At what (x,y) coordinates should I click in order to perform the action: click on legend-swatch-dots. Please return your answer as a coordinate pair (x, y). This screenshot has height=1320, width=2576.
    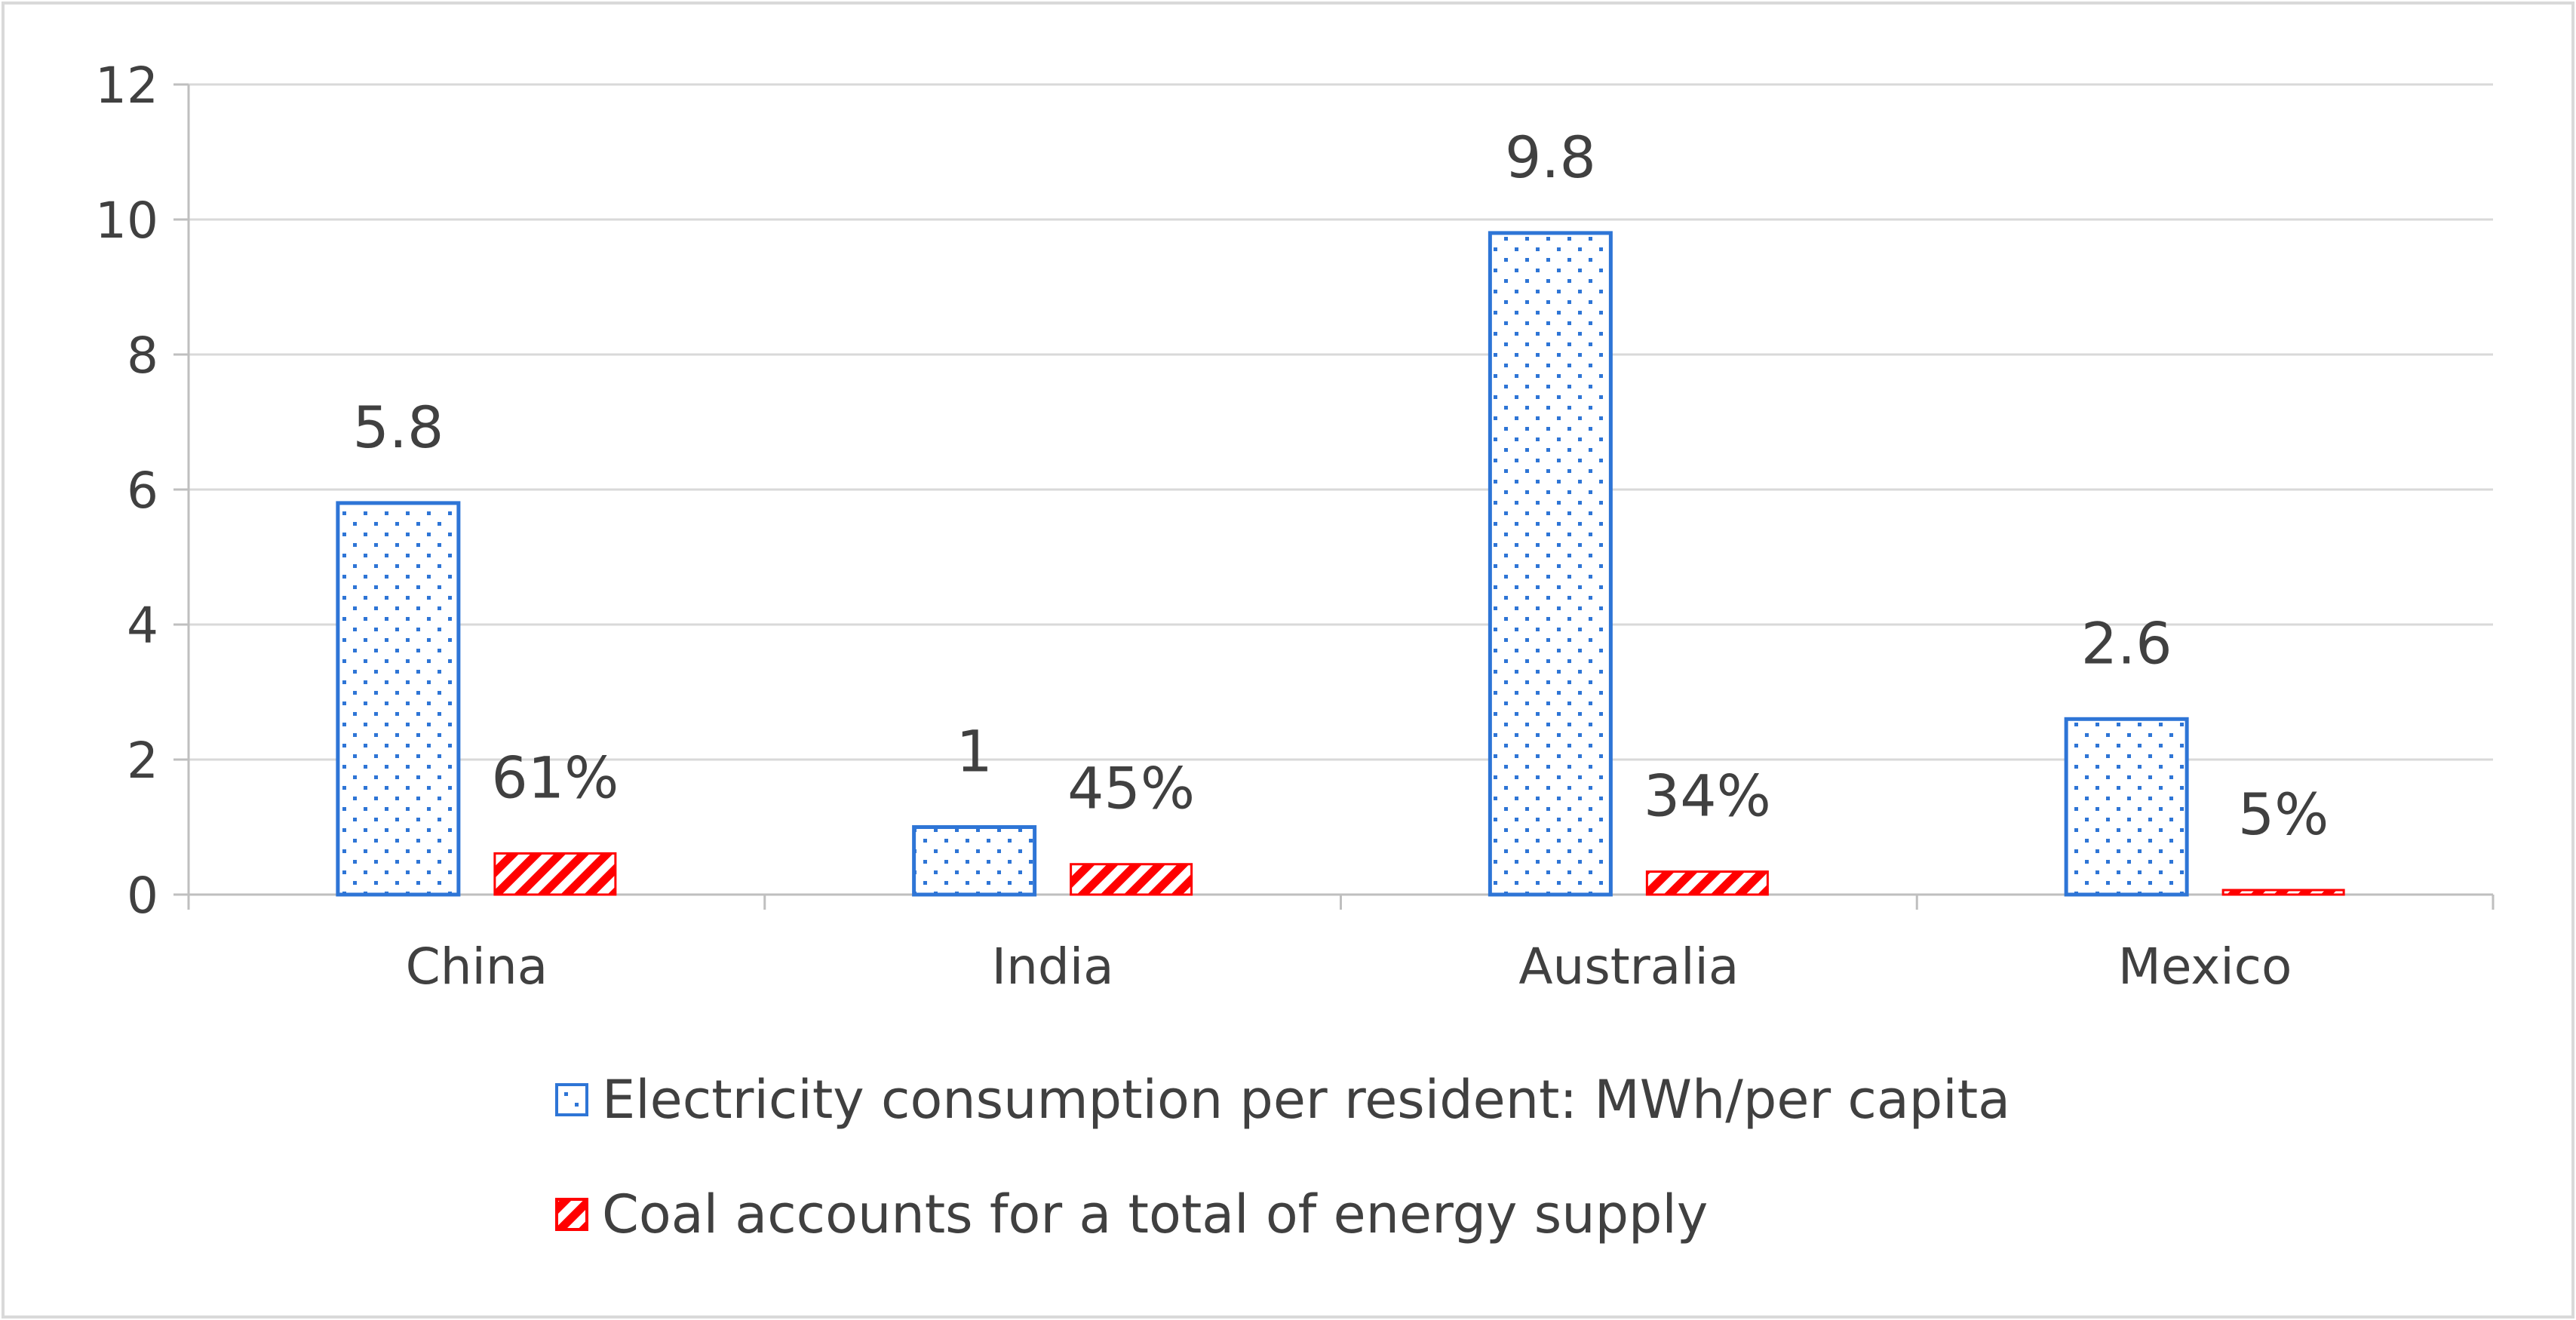
    Looking at the image, I should click on (571, 1099).